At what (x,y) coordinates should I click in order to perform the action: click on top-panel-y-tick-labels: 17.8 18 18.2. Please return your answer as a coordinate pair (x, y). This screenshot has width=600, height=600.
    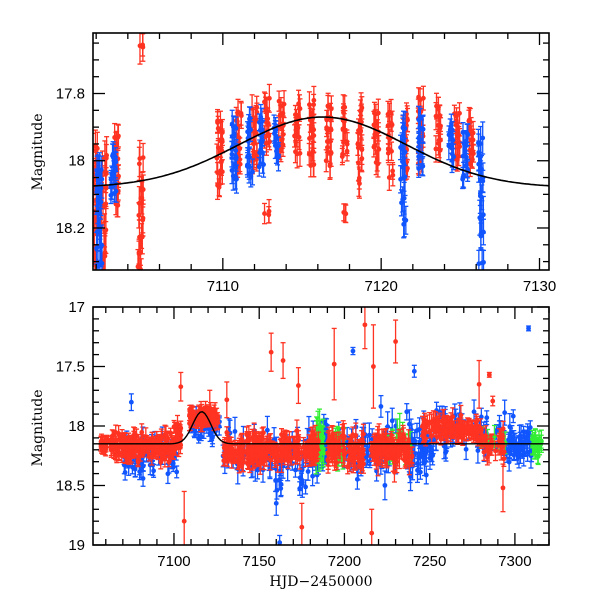
    Looking at the image, I should click on (70, 161).